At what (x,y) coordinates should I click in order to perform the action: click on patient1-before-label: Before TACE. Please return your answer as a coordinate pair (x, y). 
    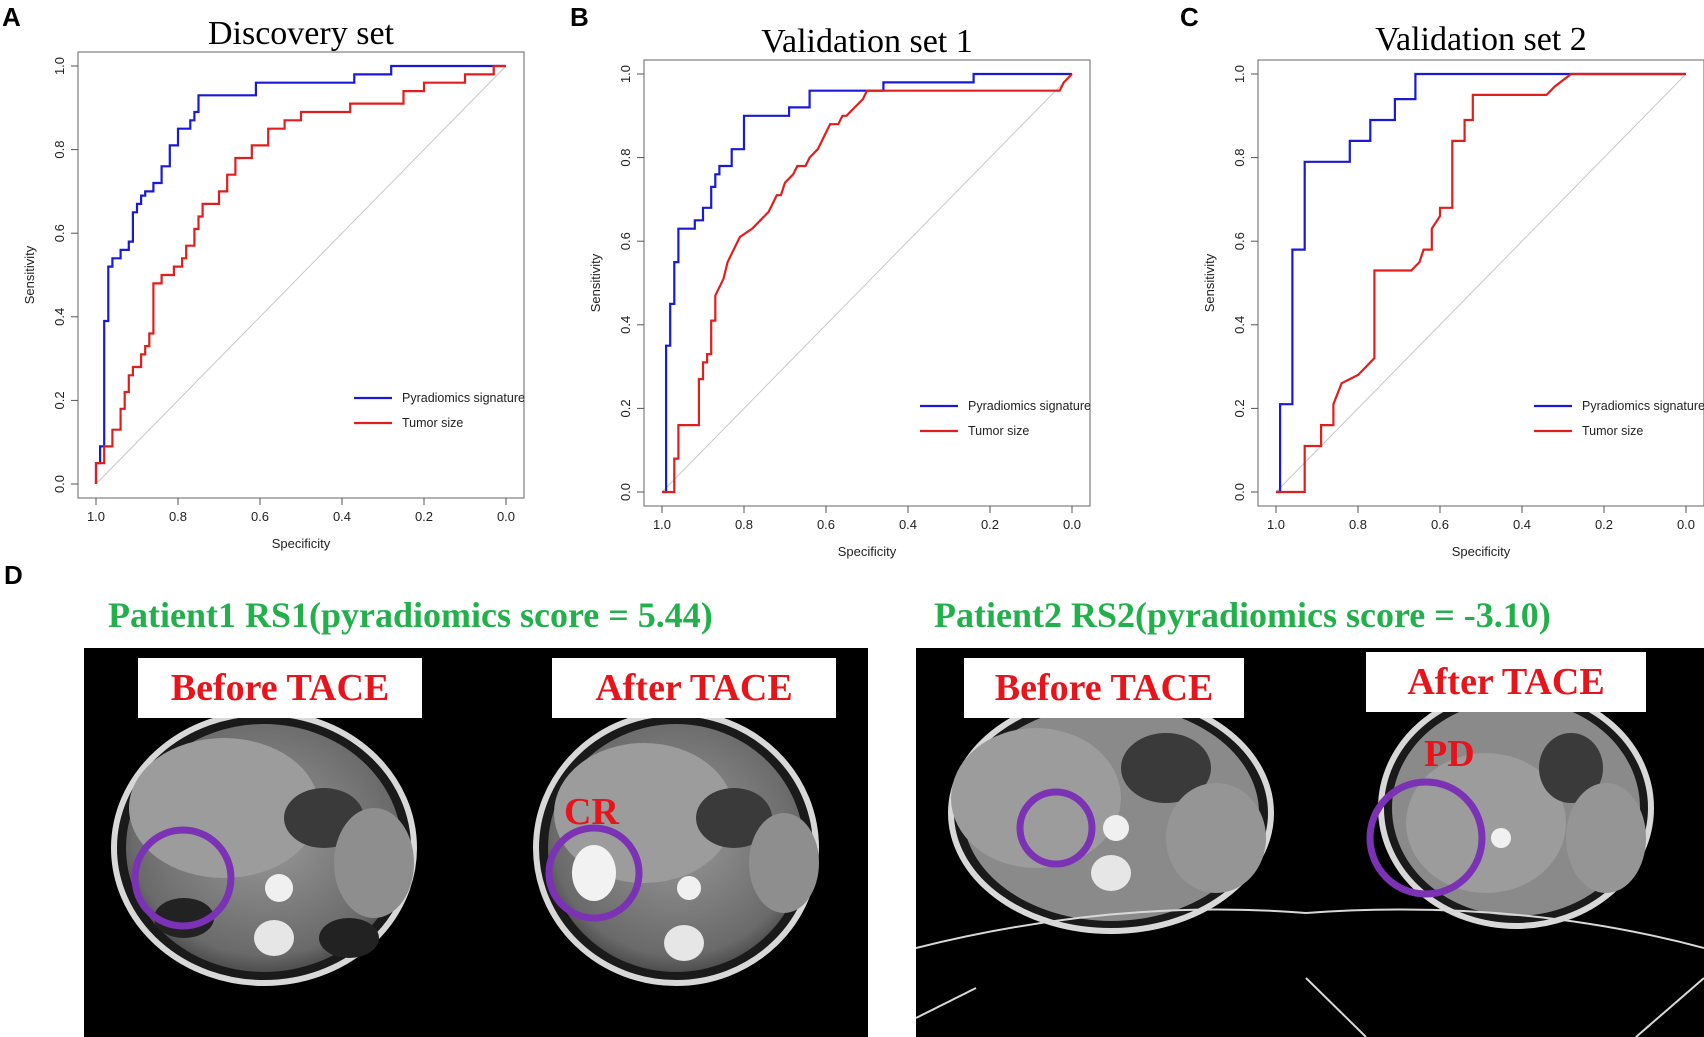
    Looking at the image, I should click on (280, 688).